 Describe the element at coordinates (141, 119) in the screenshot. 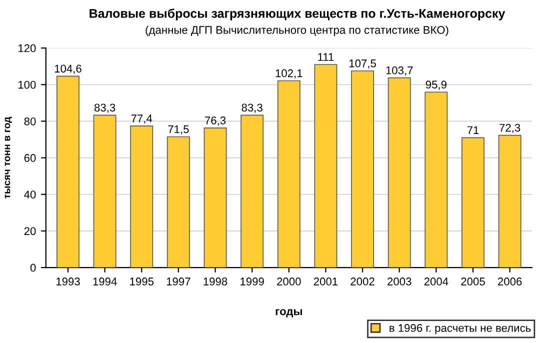

I see `text: 77,4` at that location.